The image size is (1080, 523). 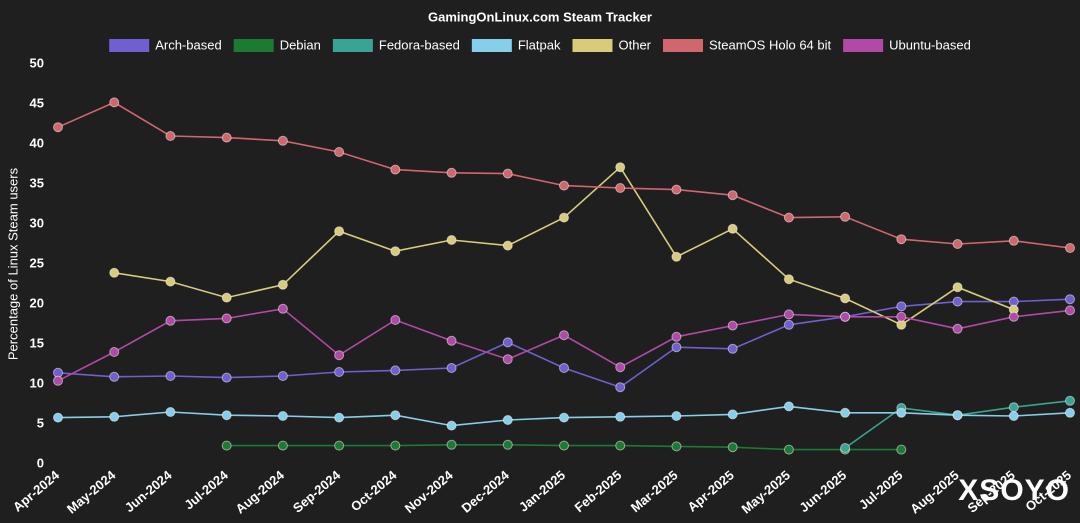 I want to click on y-tick-label: 5, so click(x=40, y=422).